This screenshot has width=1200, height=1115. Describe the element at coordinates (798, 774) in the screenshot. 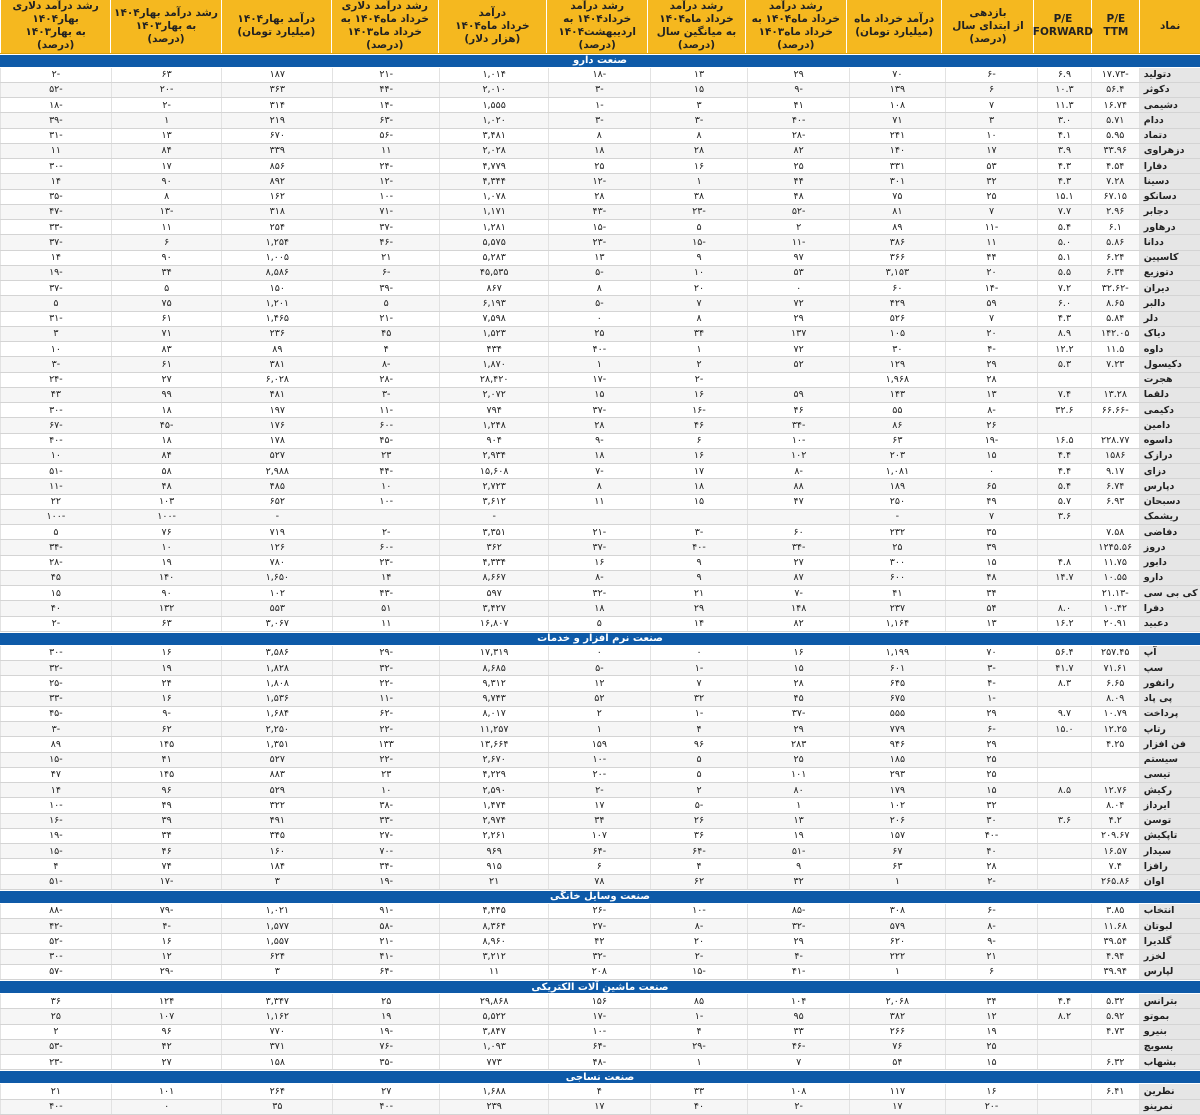

I see `value-cell: ۱۰۱` at that location.